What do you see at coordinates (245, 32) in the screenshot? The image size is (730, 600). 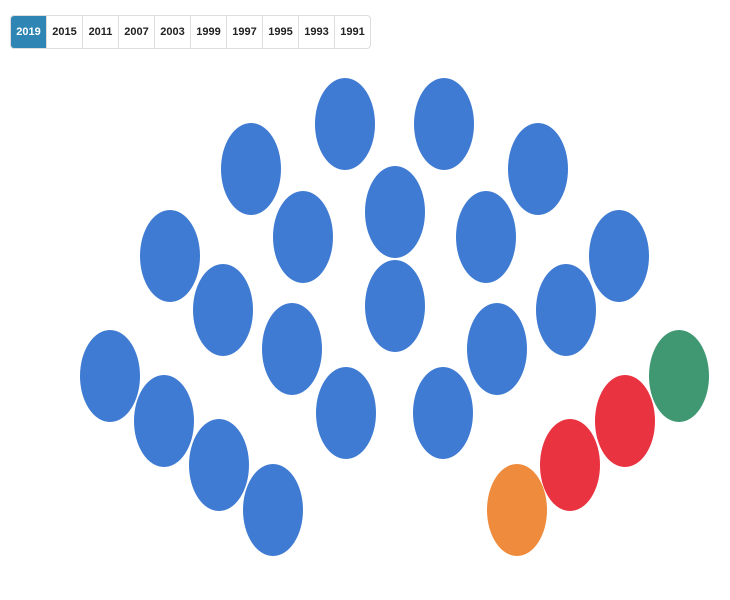 I see `year-tab: 1997` at bounding box center [245, 32].